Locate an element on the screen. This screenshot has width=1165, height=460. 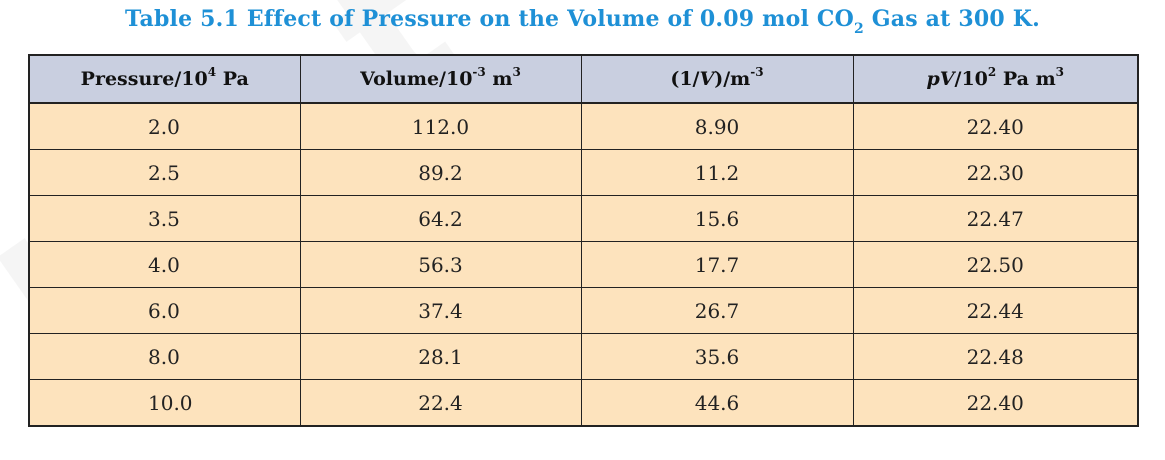
volume-cell: 37.4 is located at coordinates (441, 310).